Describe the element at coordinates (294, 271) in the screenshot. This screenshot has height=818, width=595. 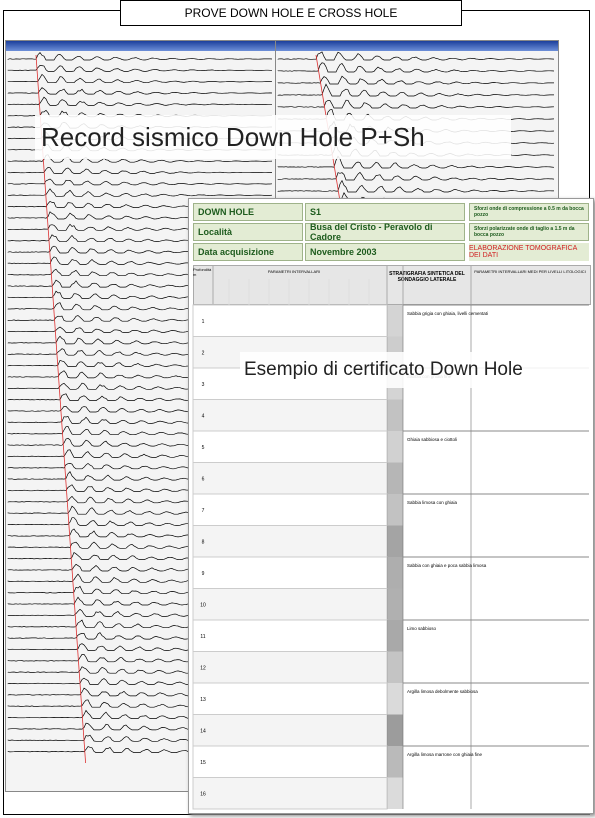
I see `params-header: PARAMETRI INTERVALLARI` at that location.